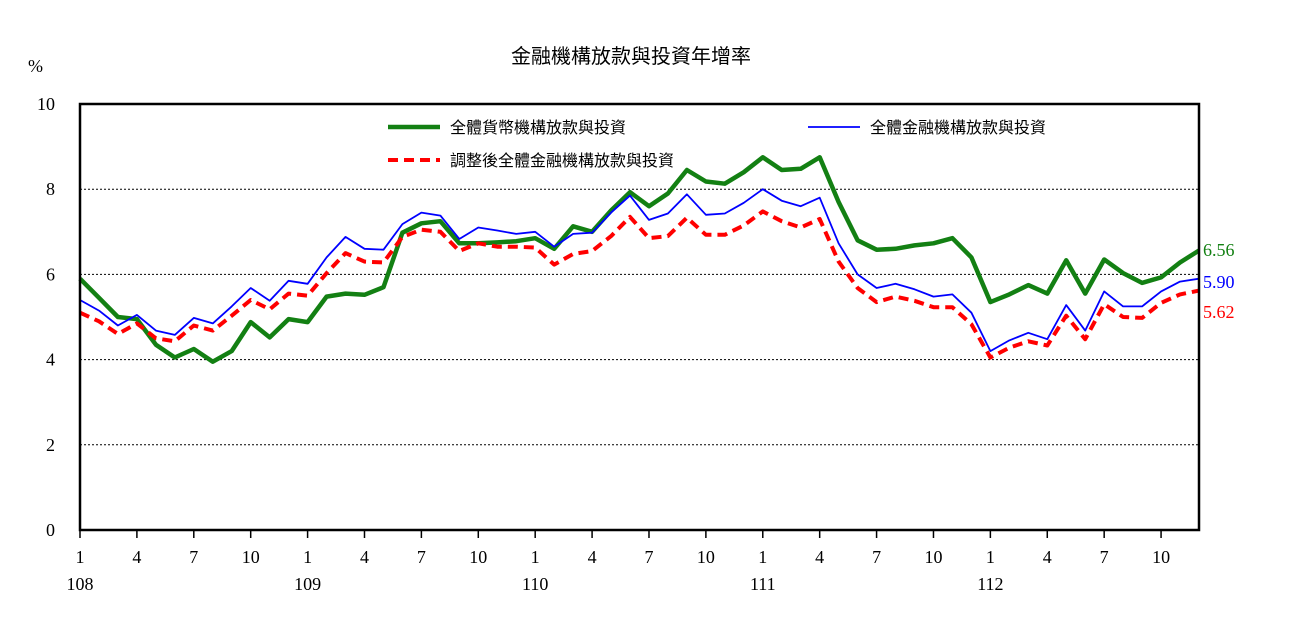  I want to click on end-value-label-2: 5.90, so click(1219, 282).